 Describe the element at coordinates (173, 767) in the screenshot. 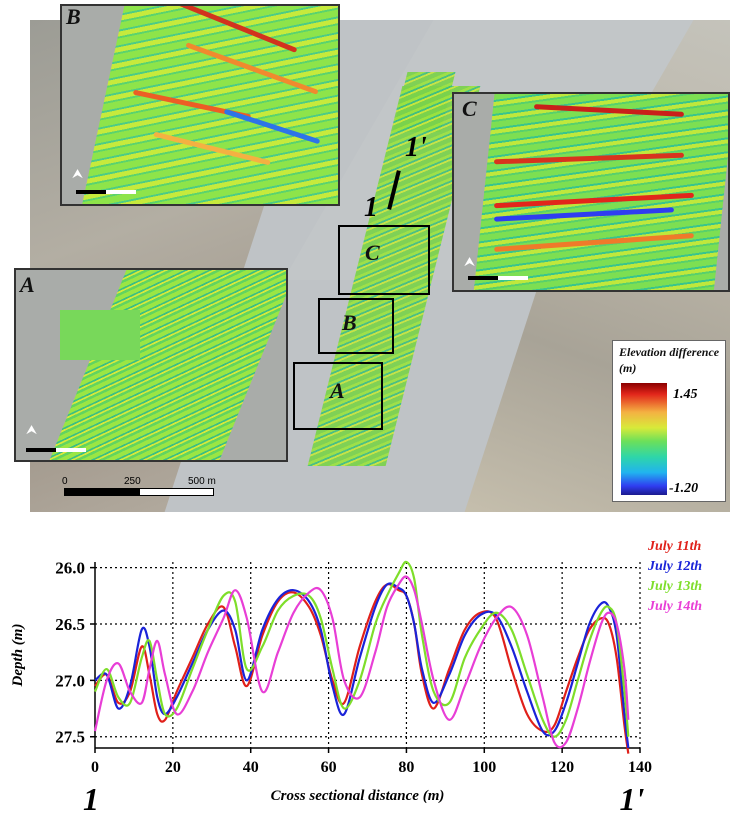

I see `x-tick-label: 20` at that location.